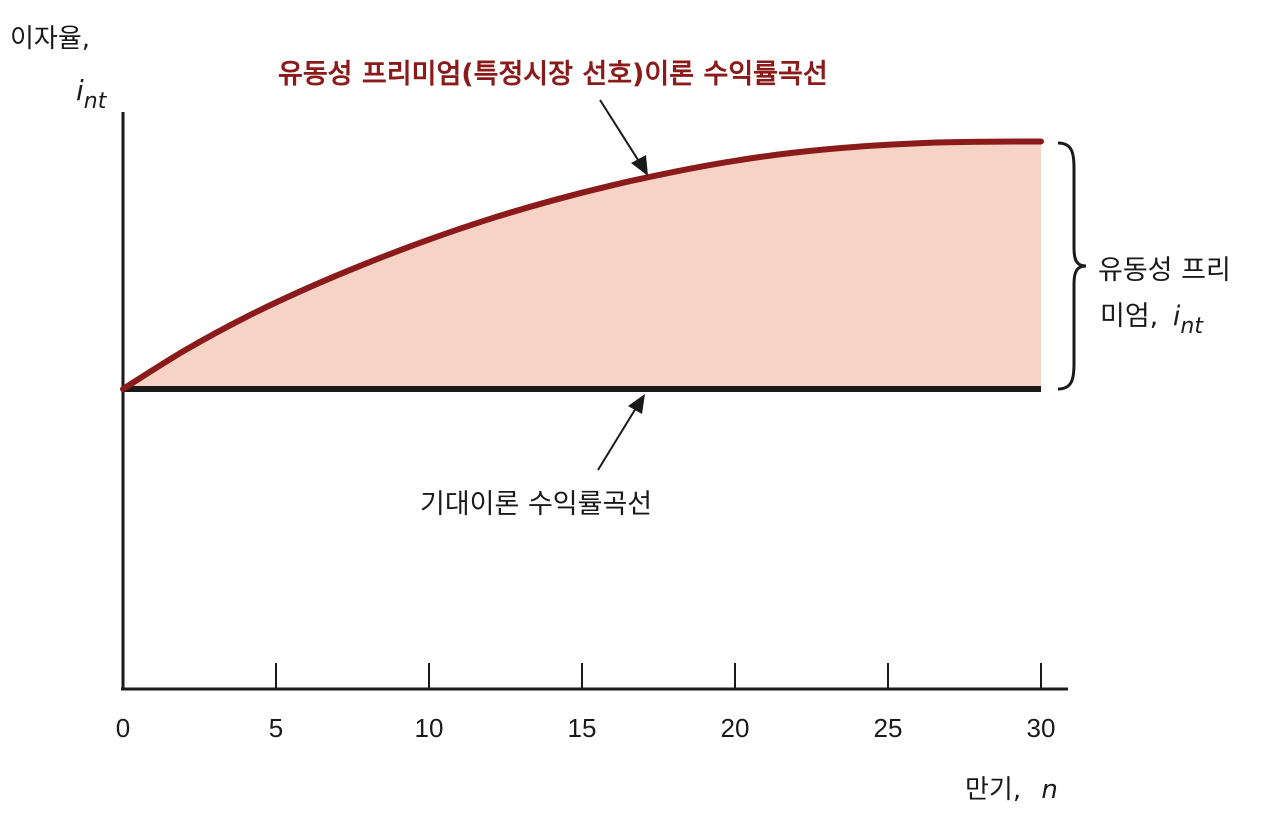 The image size is (1280, 821). I want to click on y-axis-label-variable: int, so click(92, 94).